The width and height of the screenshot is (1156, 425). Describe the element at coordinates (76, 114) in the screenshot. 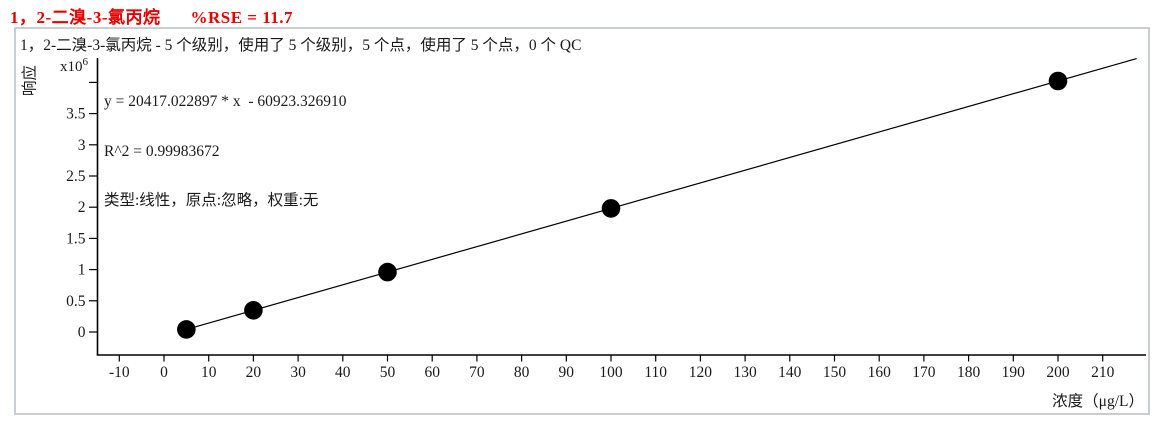

I see `y-tick-label: 3.5` at that location.